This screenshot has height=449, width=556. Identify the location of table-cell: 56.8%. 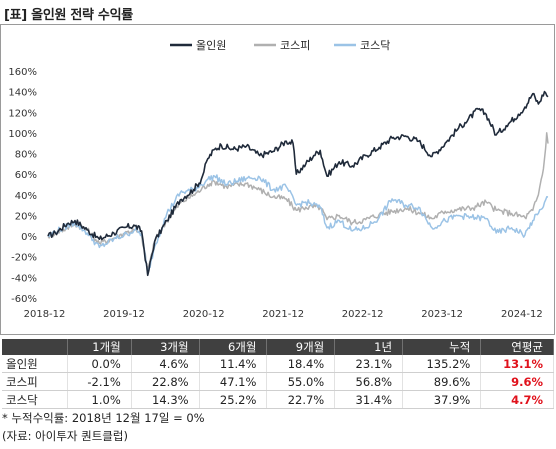
(369, 381).